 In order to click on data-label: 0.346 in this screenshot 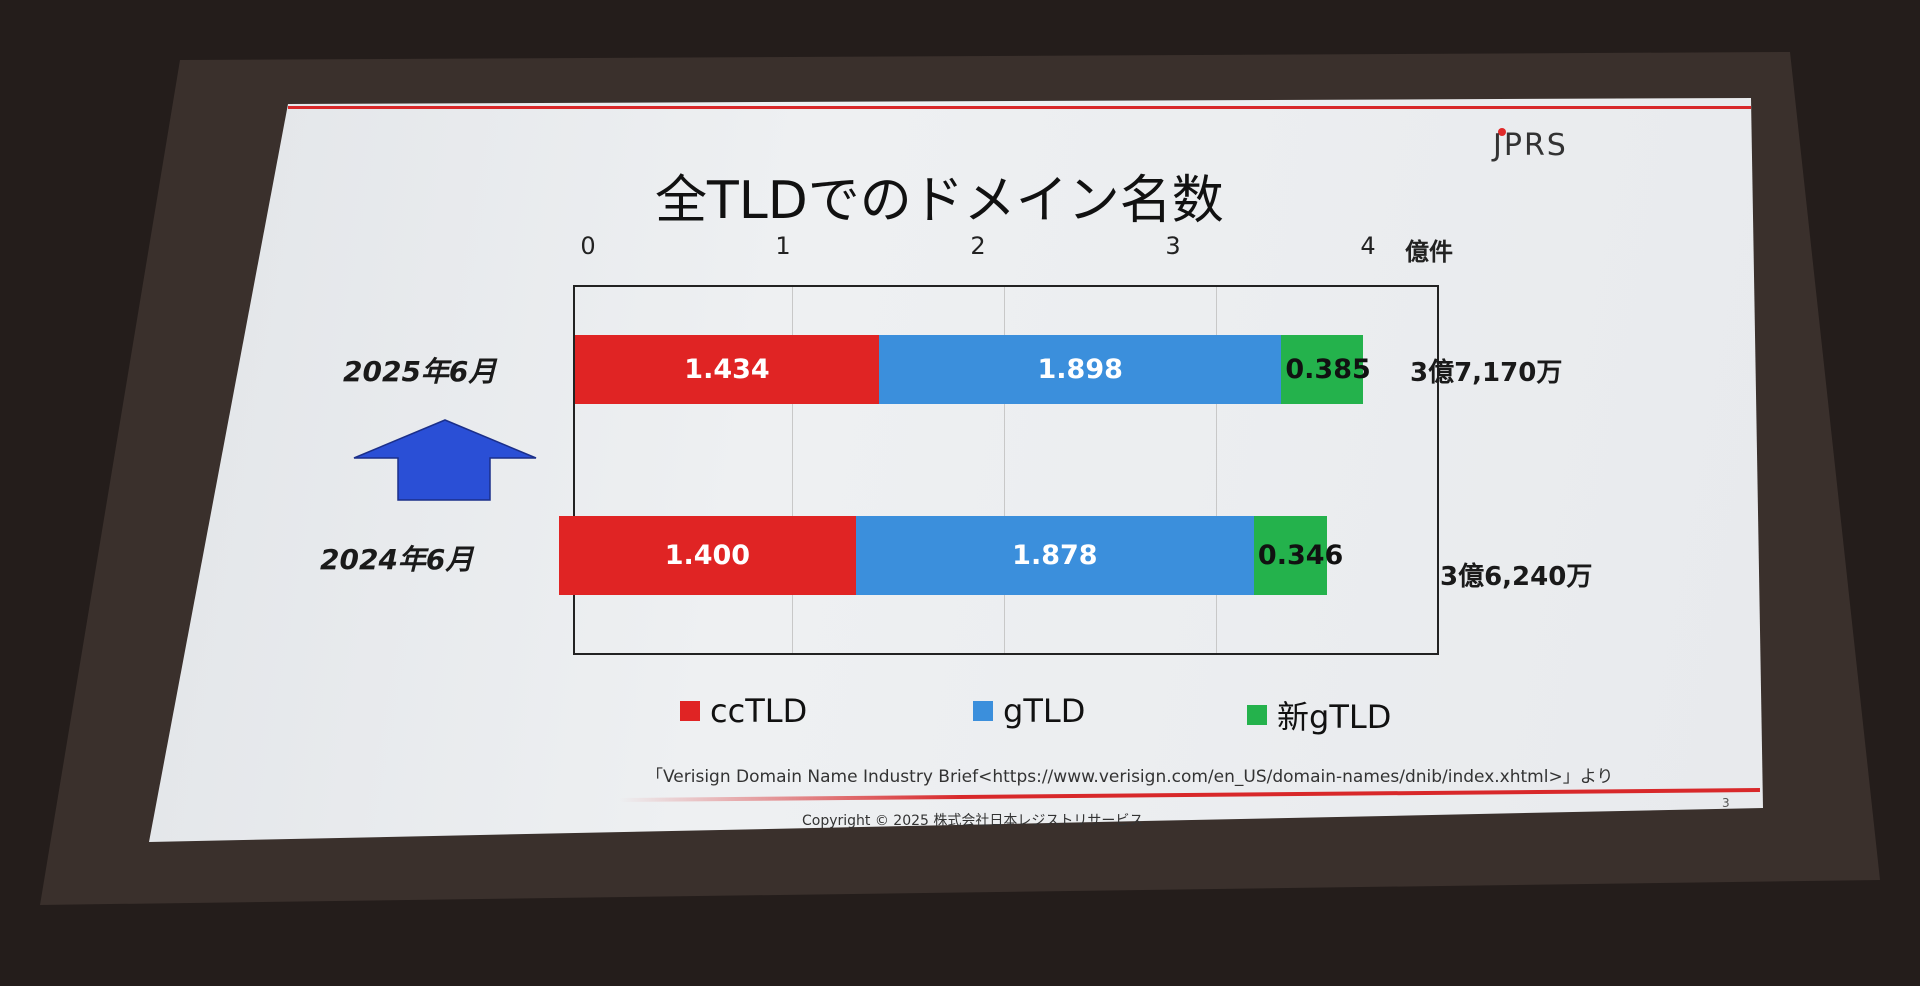, I will do `click(1300, 555)`.